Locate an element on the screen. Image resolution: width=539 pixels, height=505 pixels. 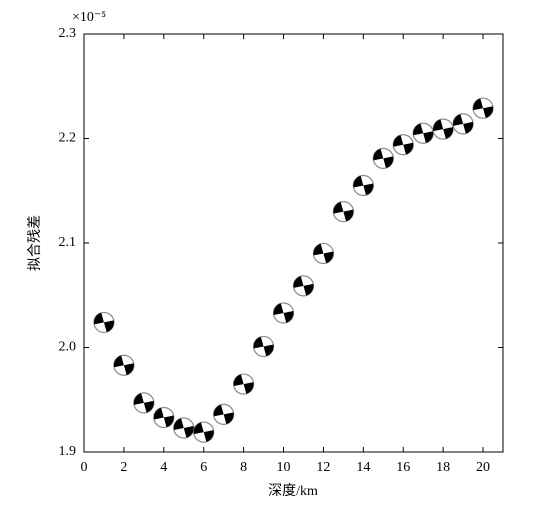
x-tick-label: 18 is located at coordinates (443, 467).